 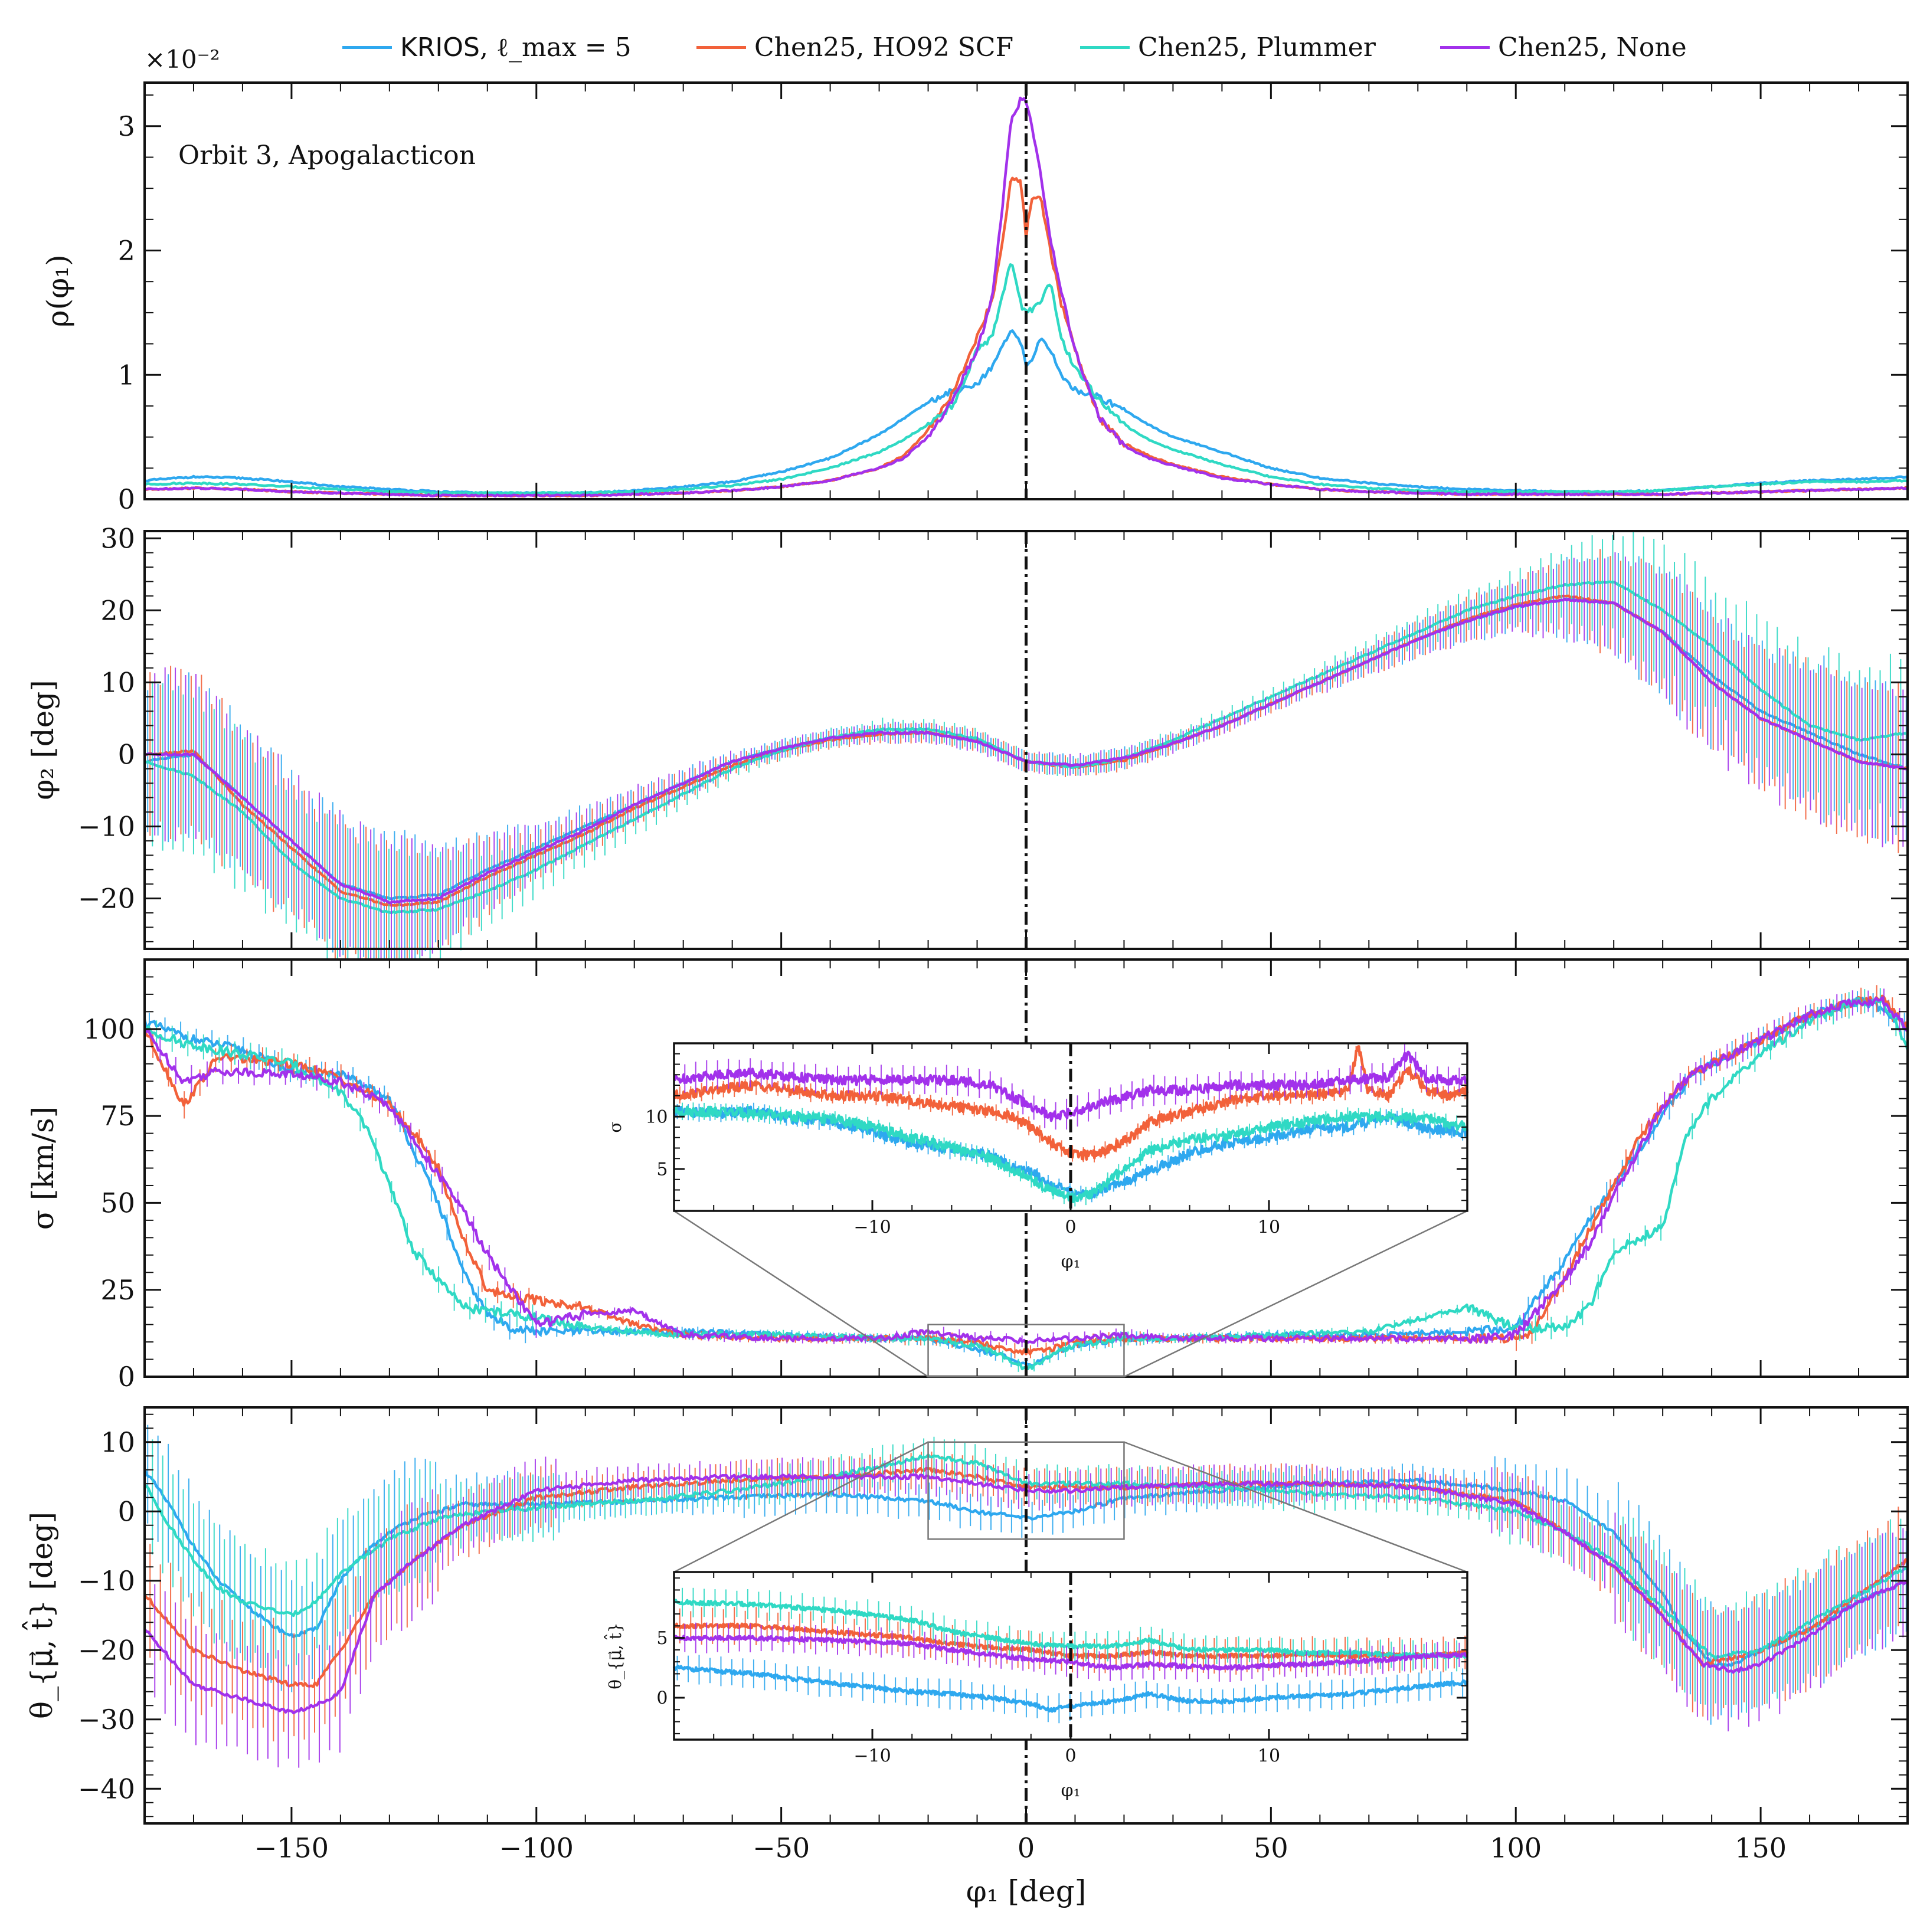 I want to click on inset-theta_inset: −10 0 10 0 5 φ₁ θ_{μ⃗, t̂}, so click(x=1036, y=1686).